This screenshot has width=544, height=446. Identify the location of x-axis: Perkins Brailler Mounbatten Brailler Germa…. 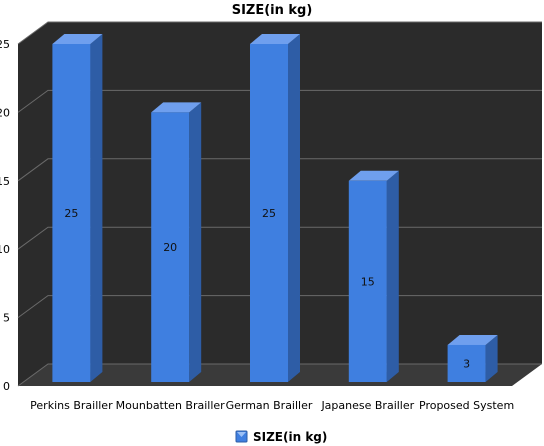
(272, 405).